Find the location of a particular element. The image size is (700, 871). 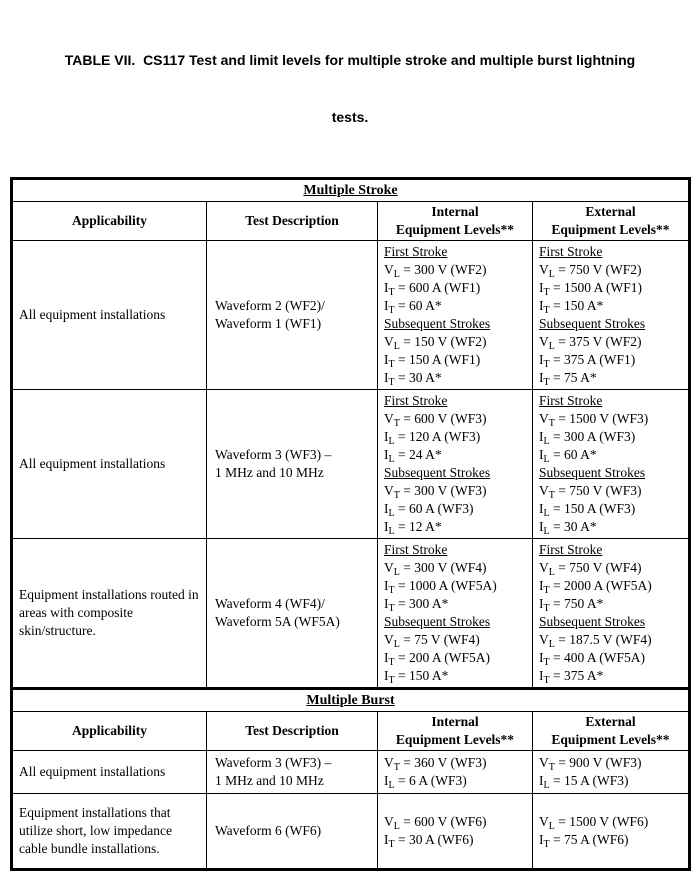

test-description-cell: Waveform 3 (WF3) – 1 MHz and 10 MHz is located at coordinates (292, 464).